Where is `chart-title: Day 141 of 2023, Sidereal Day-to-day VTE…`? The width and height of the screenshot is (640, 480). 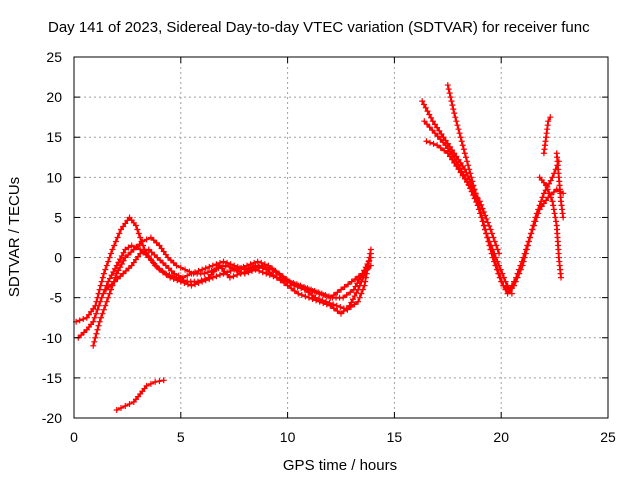 chart-title: Day 141 of 2023, Sidereal Day-to-day VTE… is located at coordinates (319, 27).